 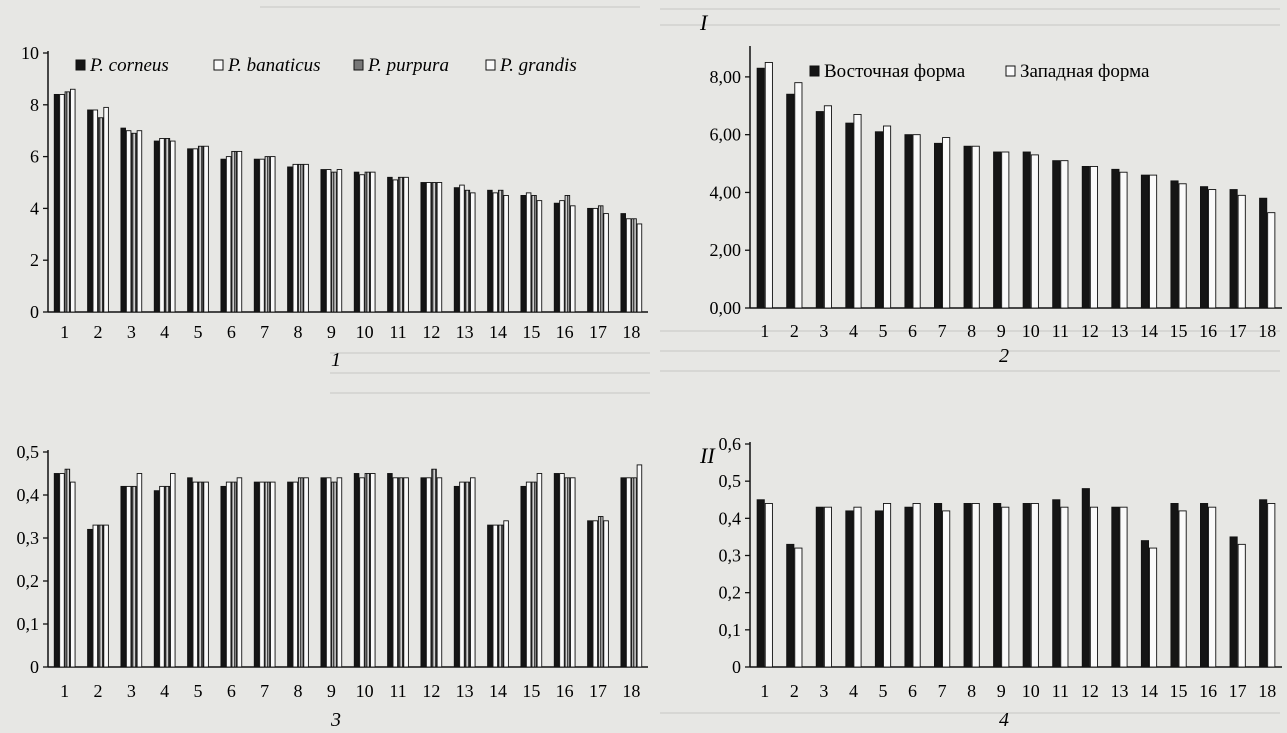 What do you see at coordinates (1060, 691) in the screenshot?
I see `x-tick-label: 11` at bounding box center [1060, 691].